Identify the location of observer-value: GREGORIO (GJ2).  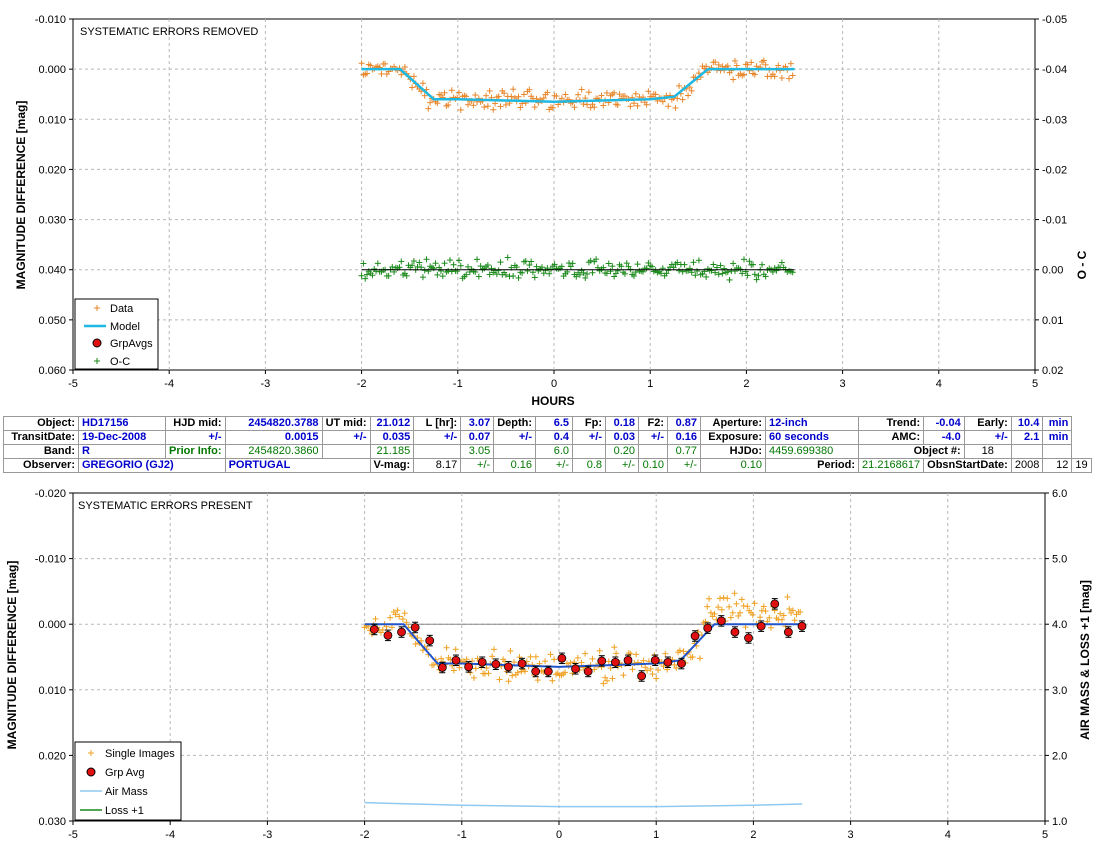
(152, 465).